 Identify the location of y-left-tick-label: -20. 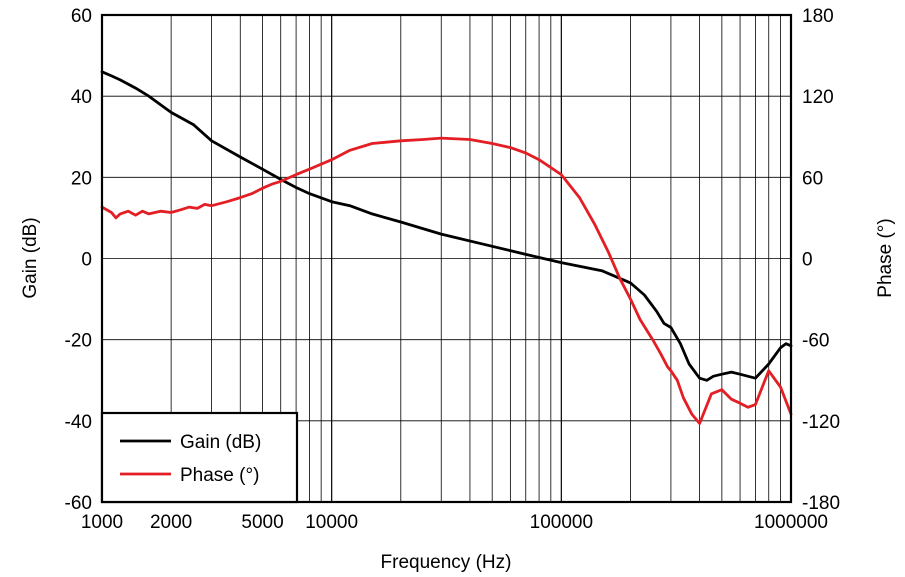
(78, 341).